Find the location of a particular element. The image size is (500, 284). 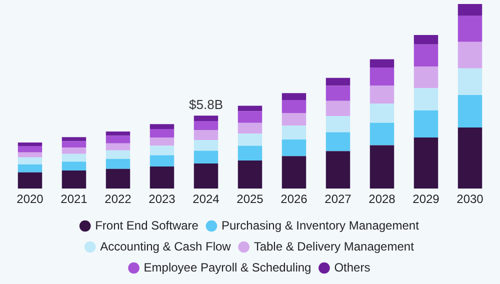

x-tick-label: 2020 is located at coordinates (30, 199).